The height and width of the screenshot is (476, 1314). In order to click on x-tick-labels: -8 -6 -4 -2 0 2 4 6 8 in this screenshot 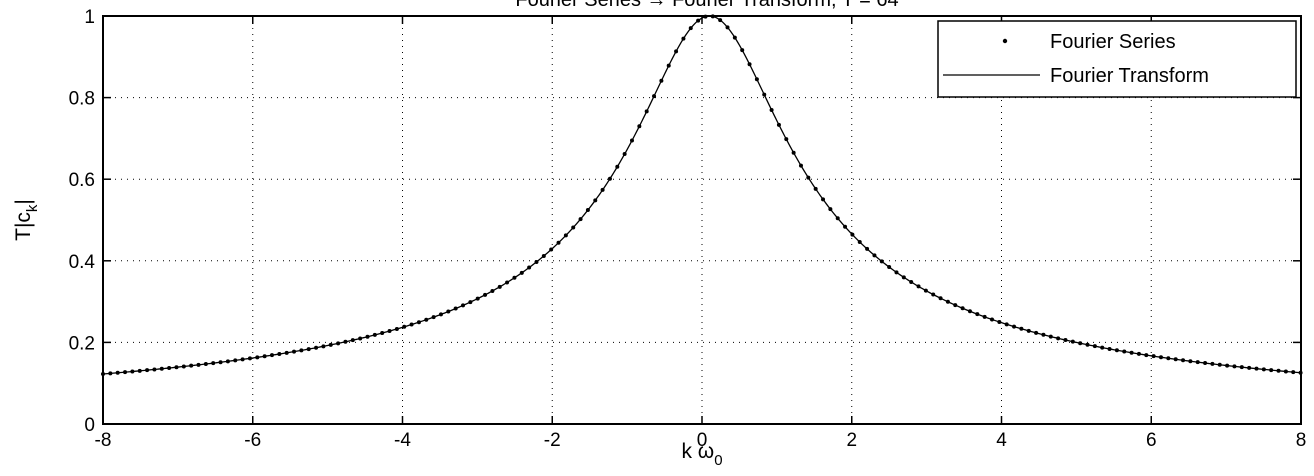, I will do `click(701, 440)`.